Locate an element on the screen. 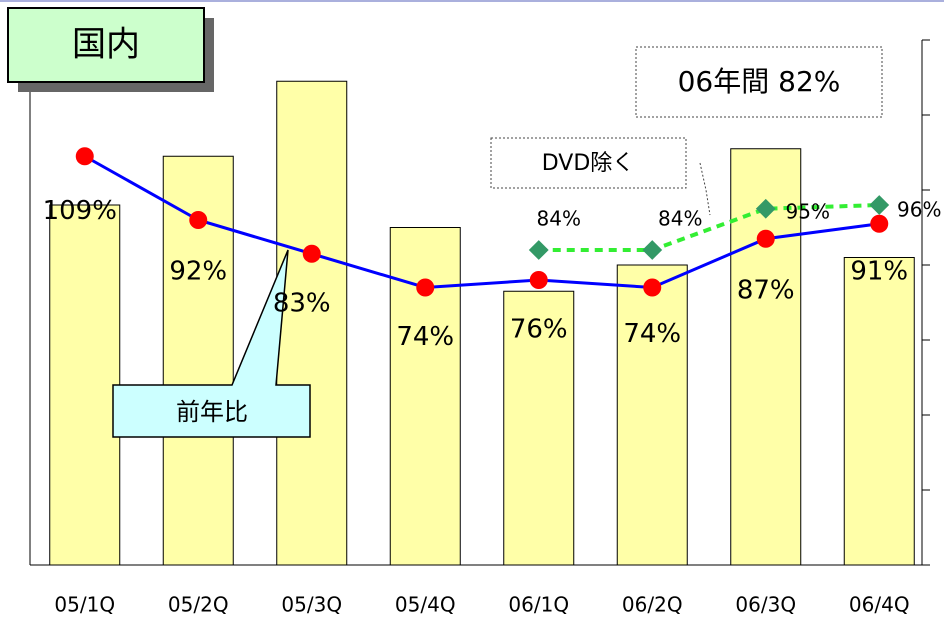  x-tick-label: 06/1Q is located at coordinates (538, 605).